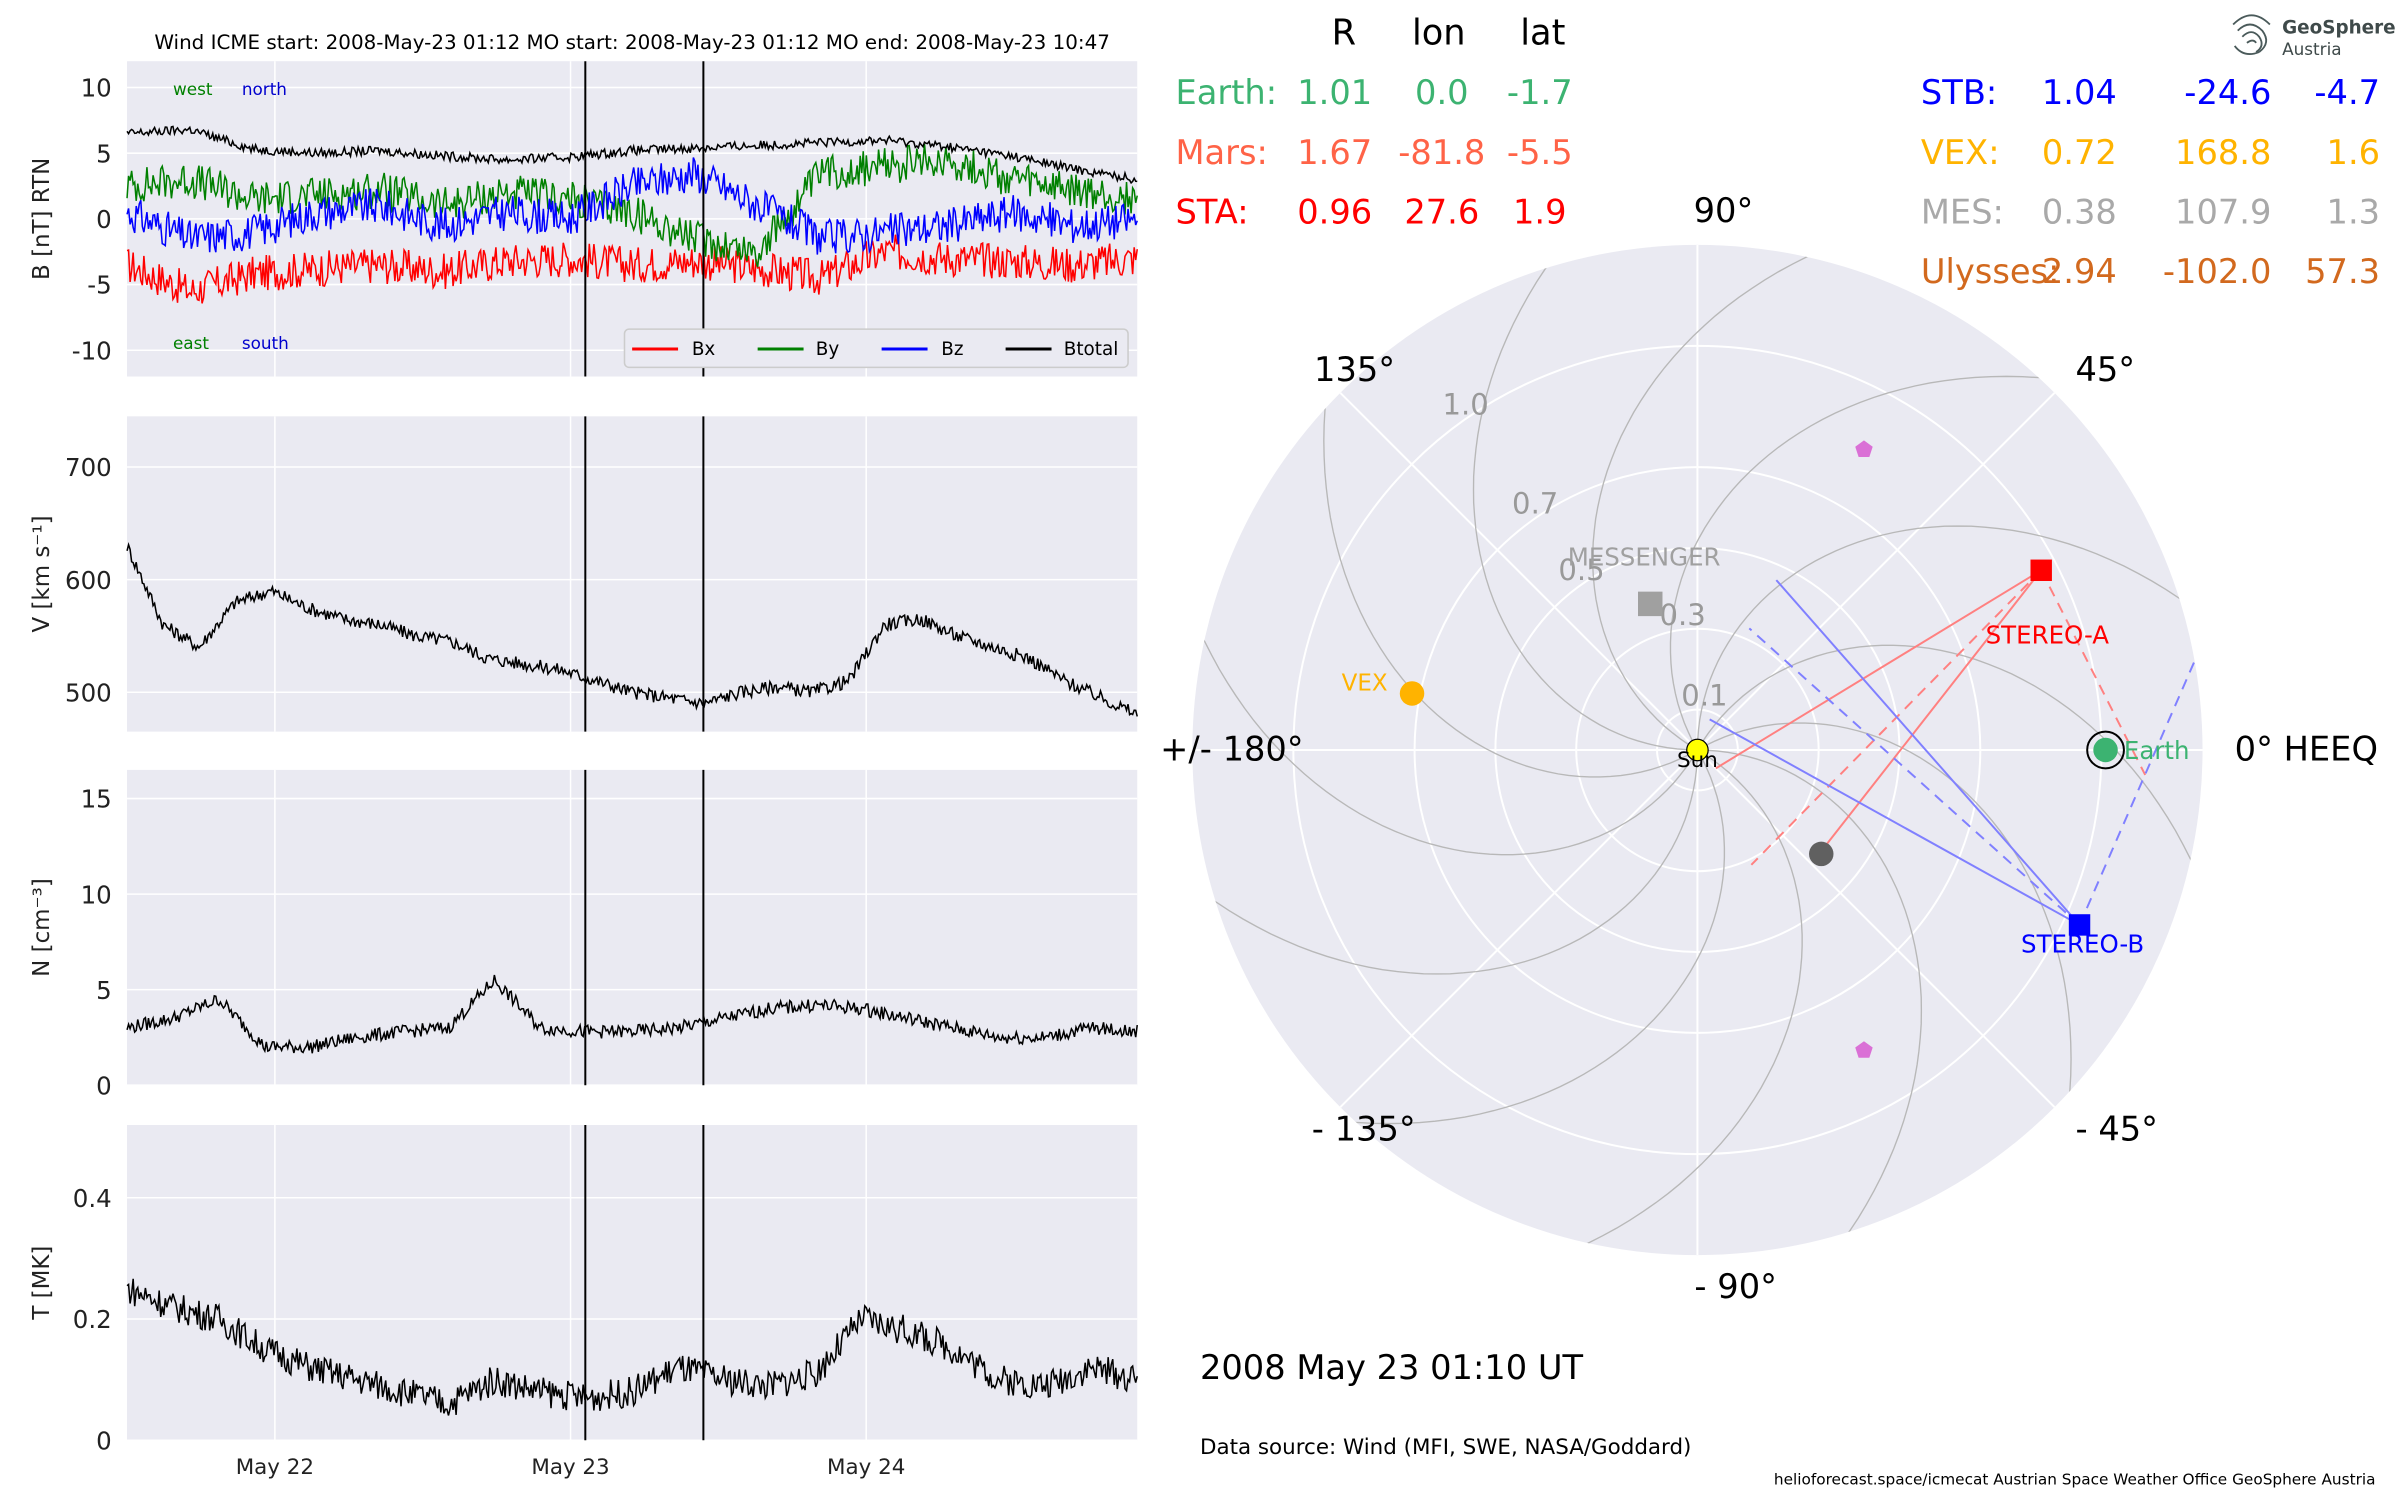 This screenshot has height=1500, width=2400. I want to click on dark-body-marker, so click(1821, 854).